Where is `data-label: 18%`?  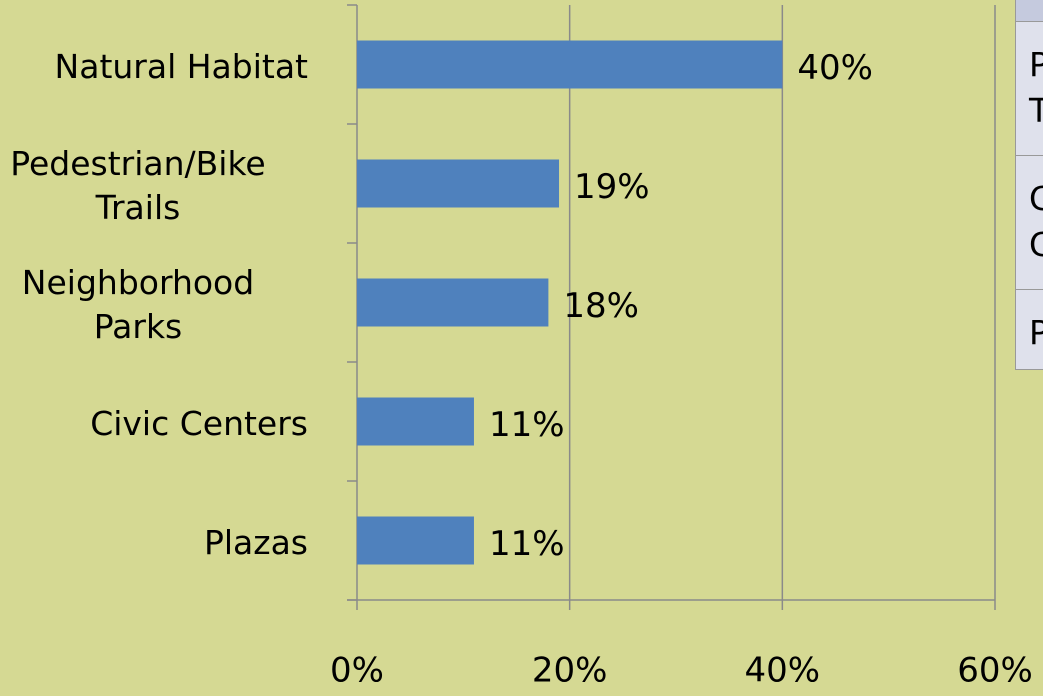
data-label: 18% is located at coordinates (601, 306).